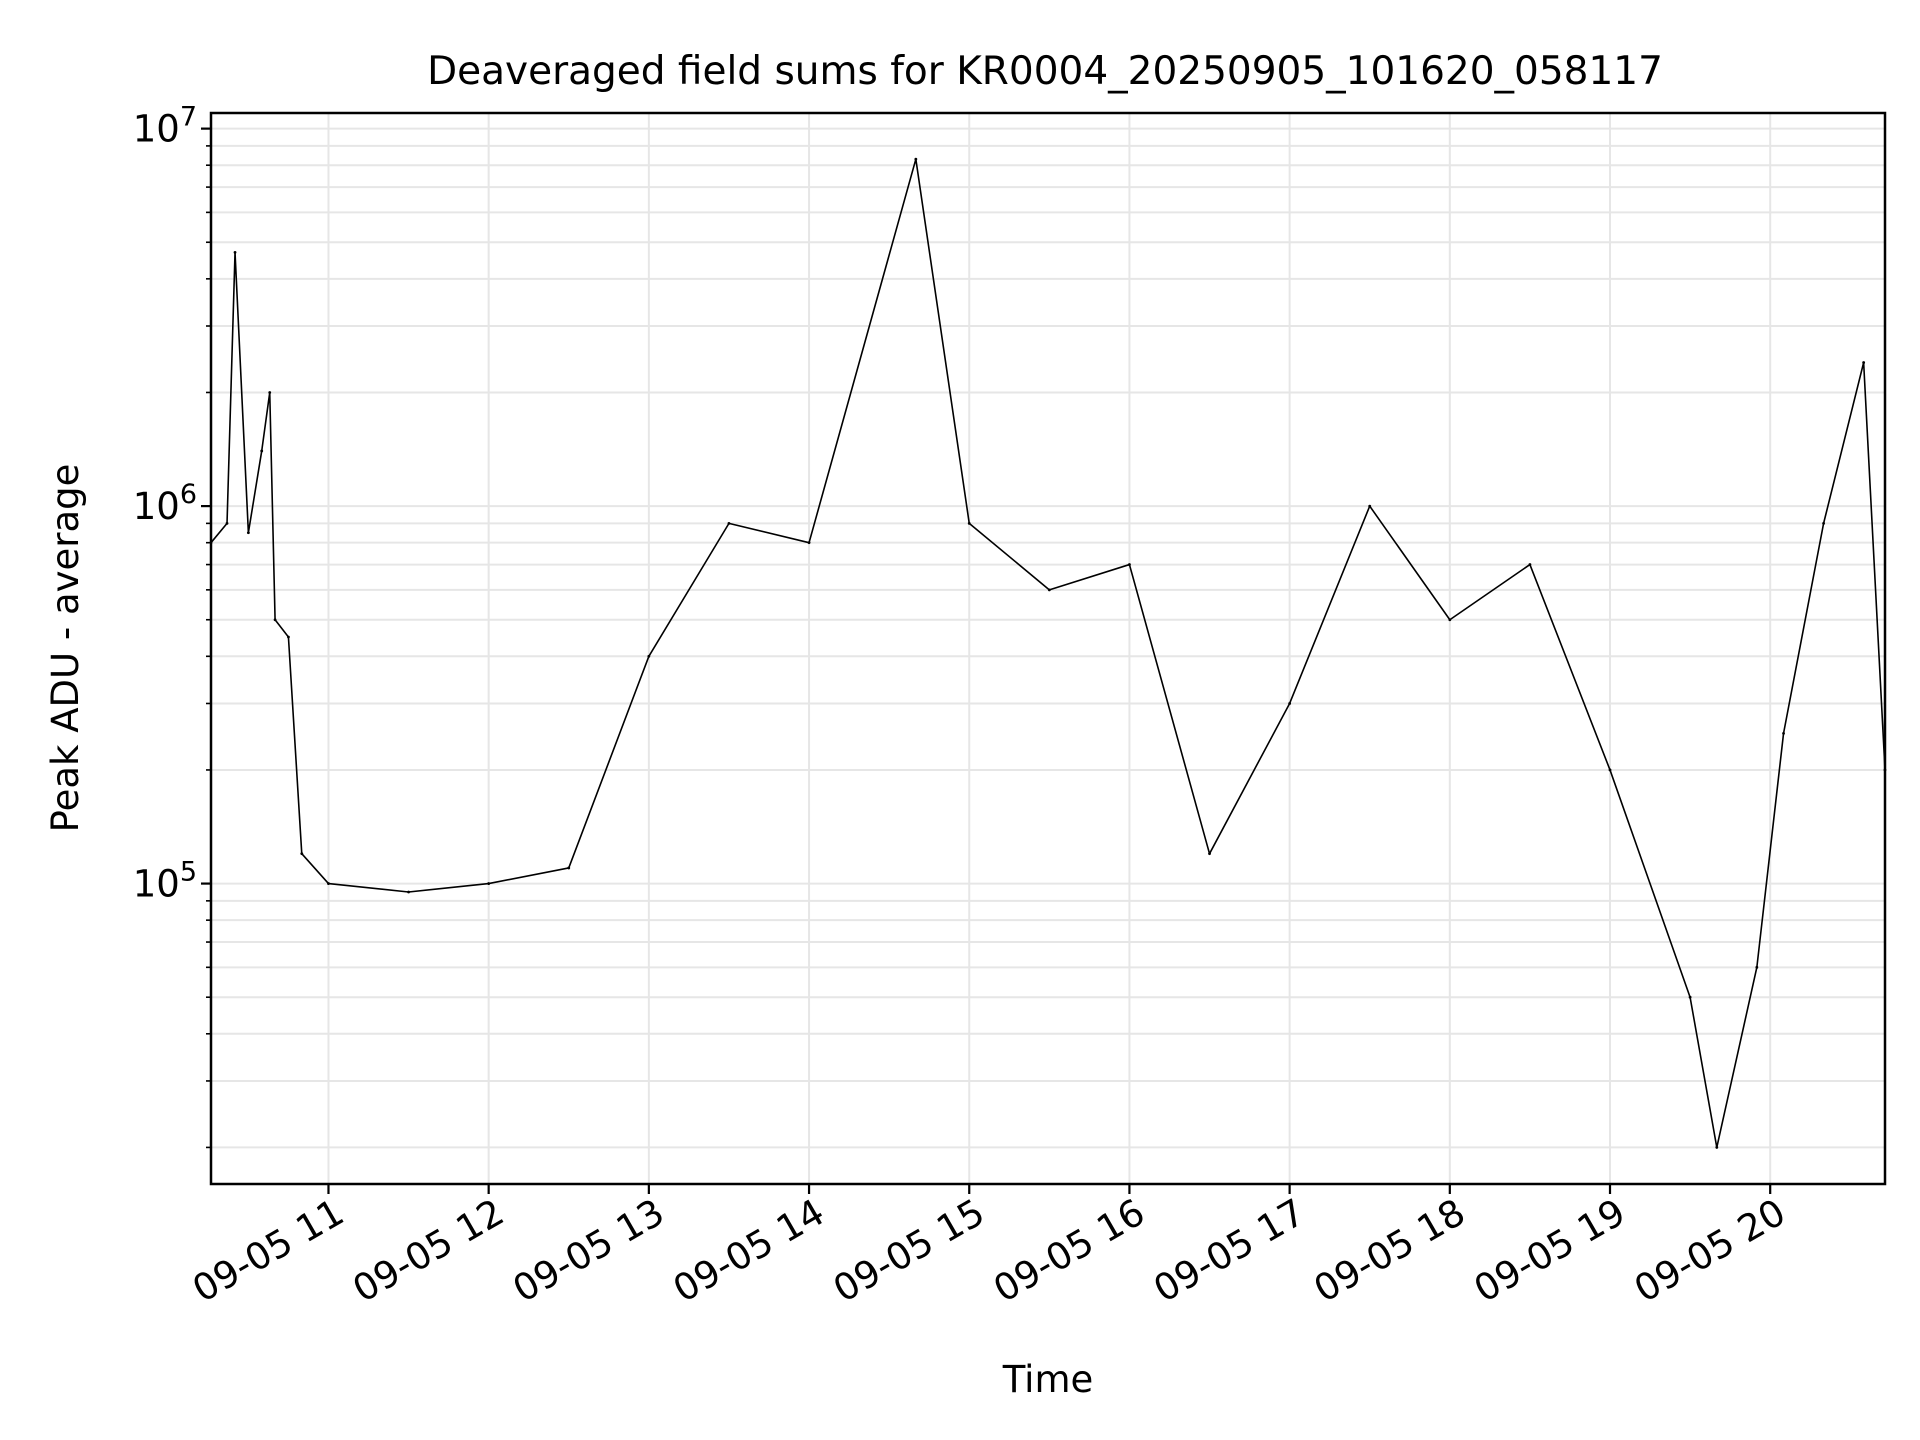 The height and width of the screenshot is (1440, 1920). I want to click on y-tick-exponent: 5, so click(188, 872).